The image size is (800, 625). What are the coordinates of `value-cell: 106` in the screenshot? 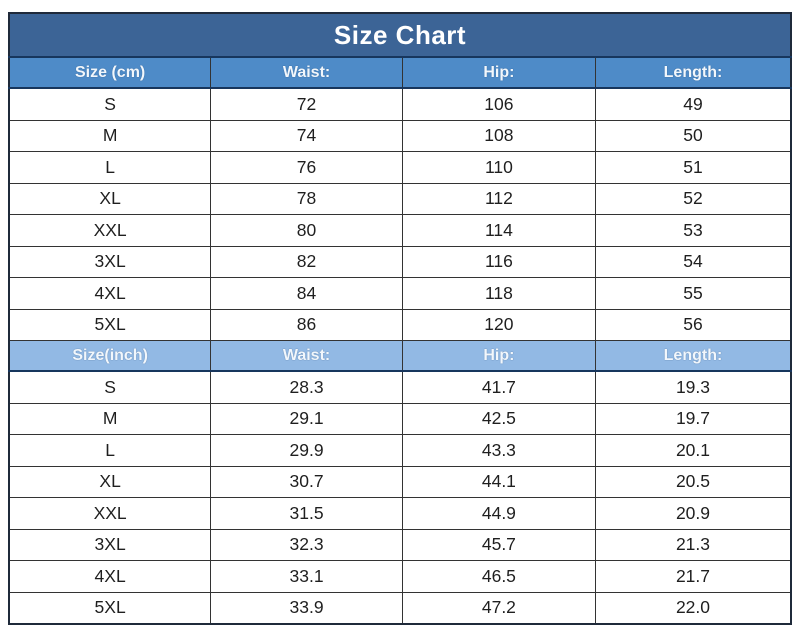 It's located at (498, 104).